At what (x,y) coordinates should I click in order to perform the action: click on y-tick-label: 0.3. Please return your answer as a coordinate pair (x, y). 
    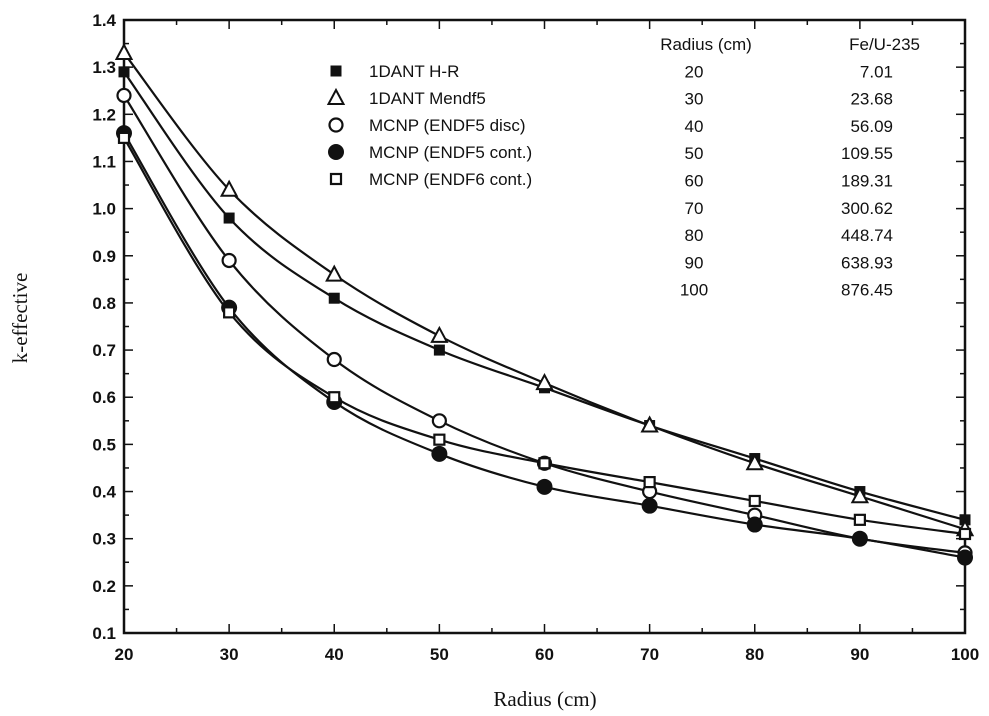
    Looking at the image, I should click on (104, 539).